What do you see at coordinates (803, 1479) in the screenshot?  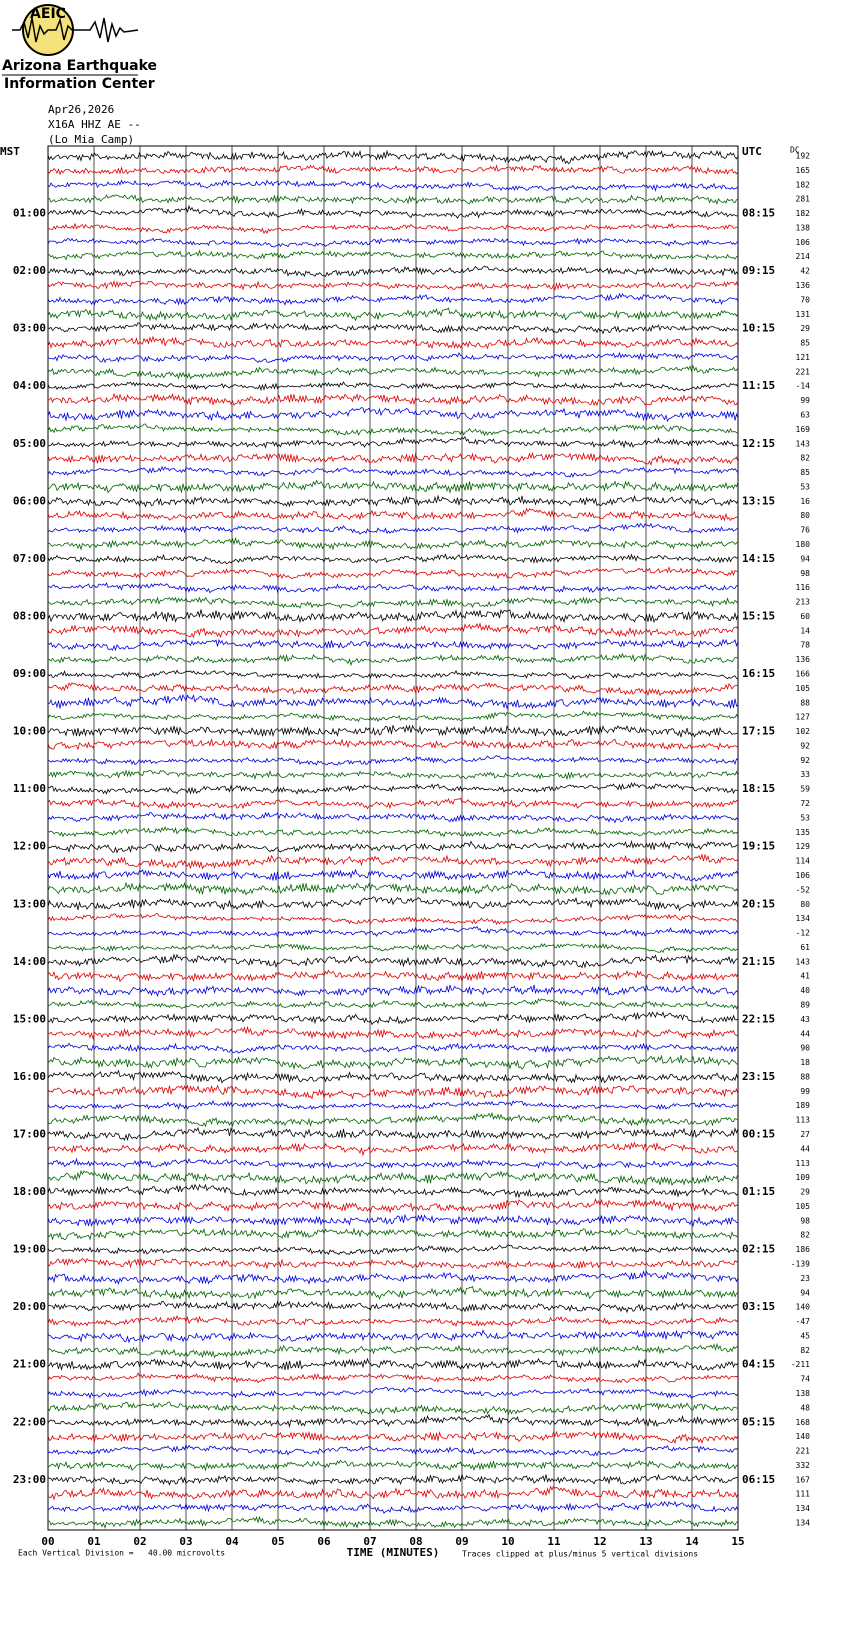 I see `dc-value: 167` at bounding box center [803, 1479].